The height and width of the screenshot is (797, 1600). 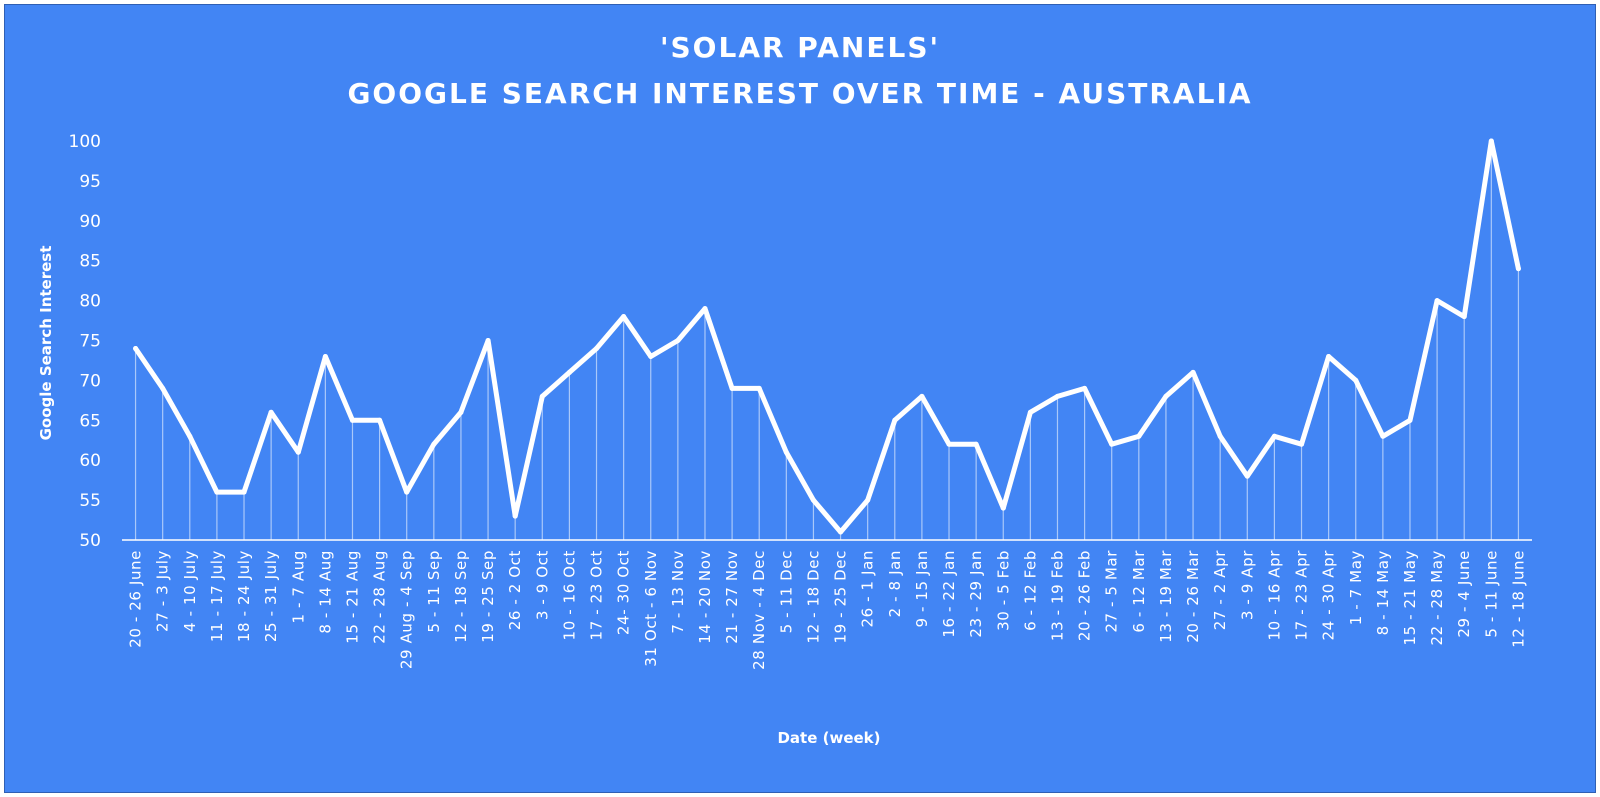 What do you see at coordinates (461, 596) in the screenshot?
I see `x-tick-label: 12 - 18 Sep` at bounding box center [461, 596].